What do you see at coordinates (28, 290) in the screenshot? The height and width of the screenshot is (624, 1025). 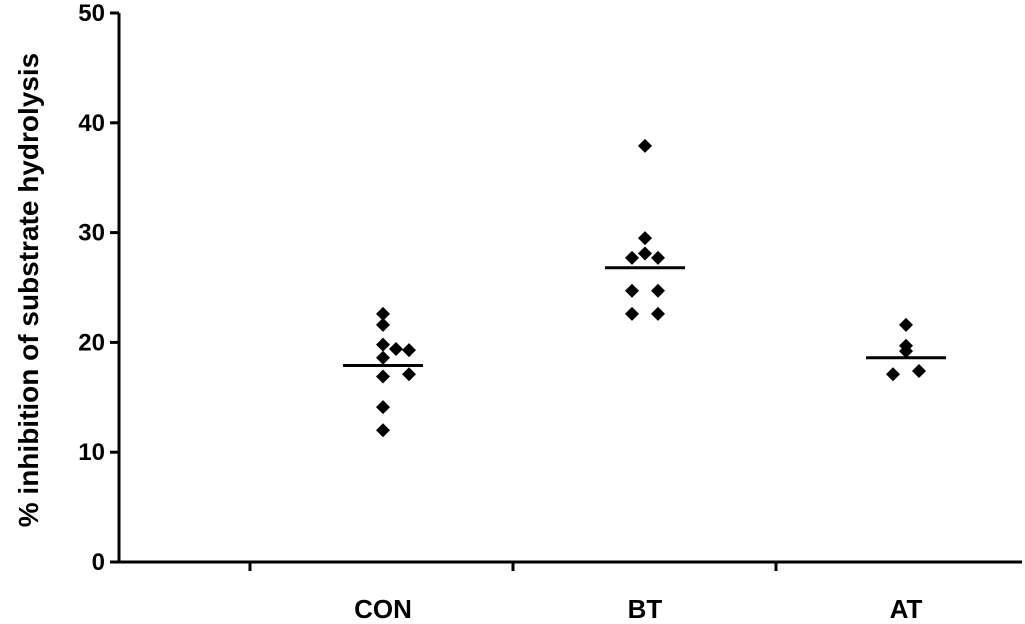 I see `y-axis-title: % inhibition of substrate hydrolysis` at bounding box center [28, 290].